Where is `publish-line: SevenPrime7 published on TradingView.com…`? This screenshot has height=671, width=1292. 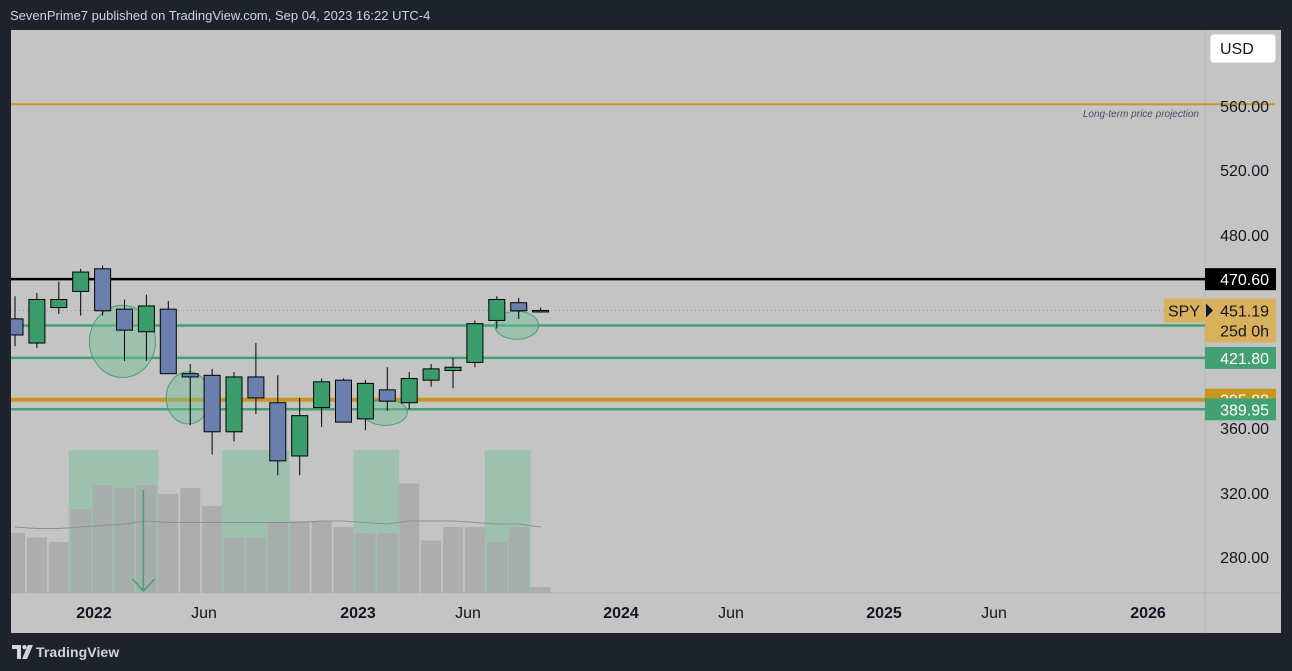 publish-line: SevenPrime7 published on TradingView.com… is located at coordinates (220, 15).